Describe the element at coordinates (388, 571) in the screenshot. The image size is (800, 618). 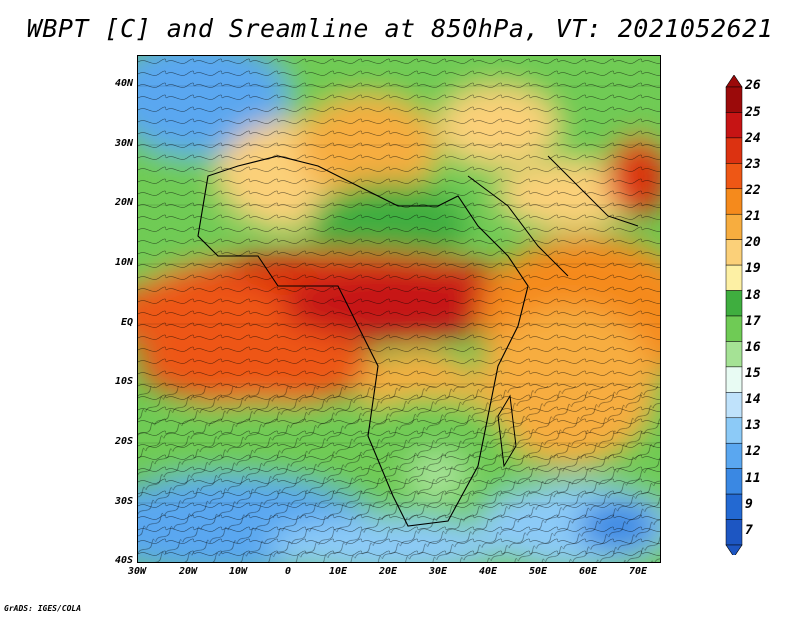
I see `lon-label-20e: 20E` at that location.